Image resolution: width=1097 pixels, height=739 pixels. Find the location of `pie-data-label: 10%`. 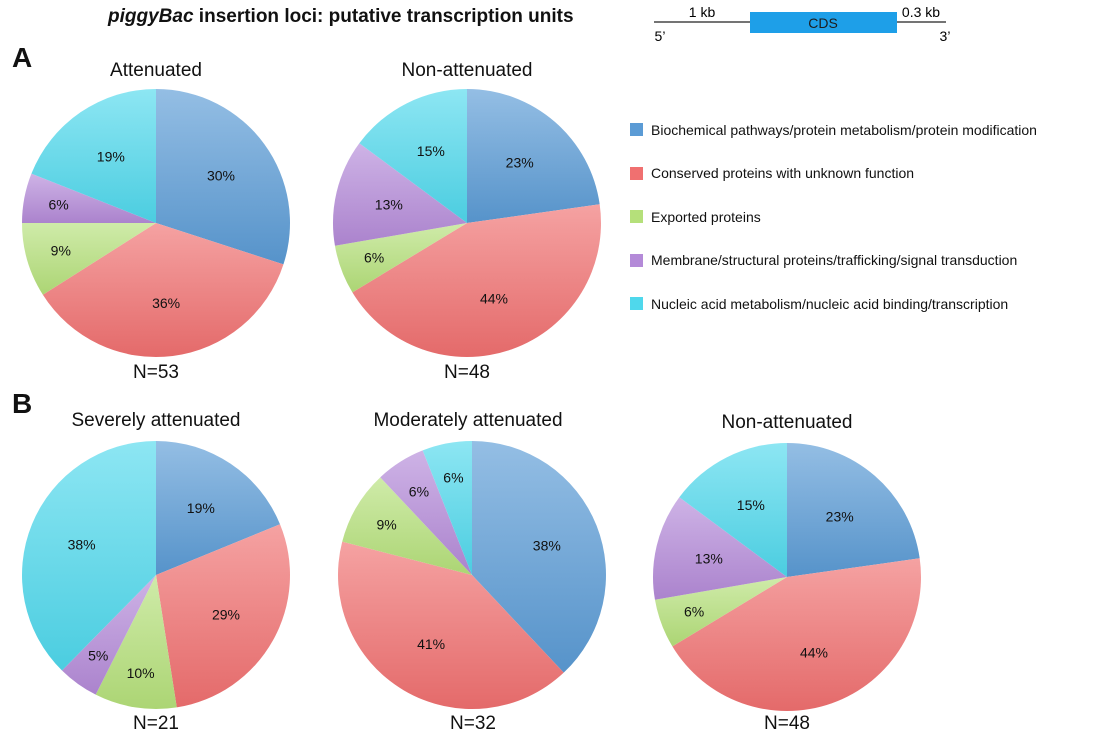

pie-data-label: 10% is located at coordinates (141, 673).